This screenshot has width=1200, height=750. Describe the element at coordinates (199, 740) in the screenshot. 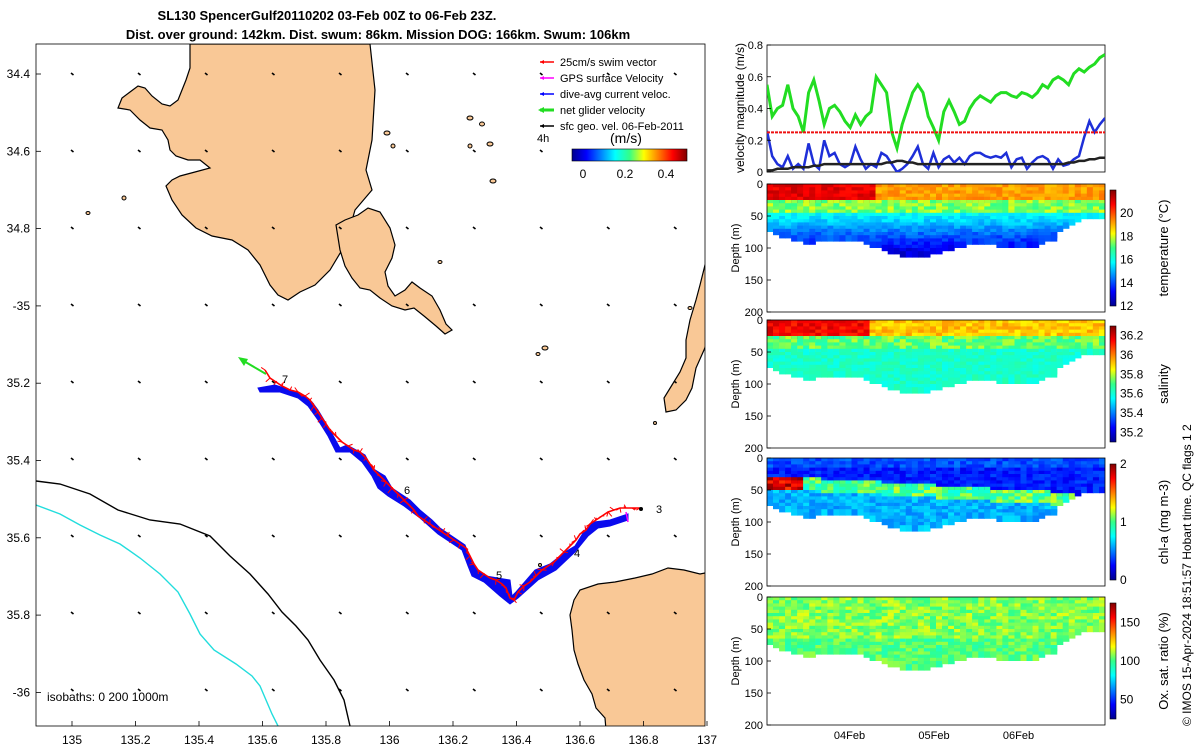

I see `lon-tick-label: 135.4` at that location.